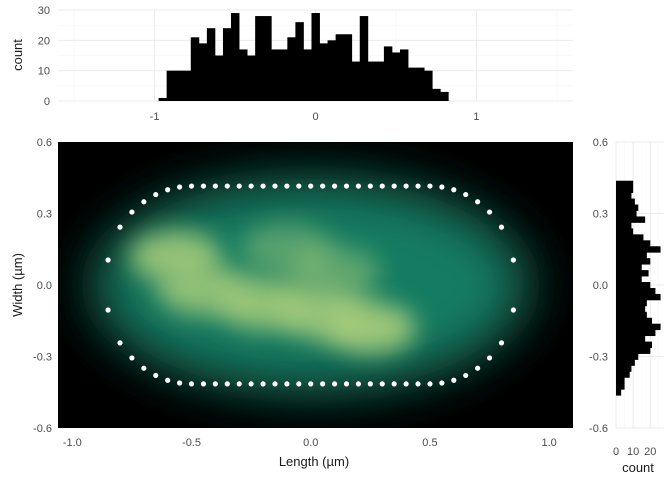 The height and width of the screenshot is (480, 672). Describe the element at coordinates (44, 56) in the screenshot. I see `top-histogram-y-ticks: 0 10 20 30` at that location.